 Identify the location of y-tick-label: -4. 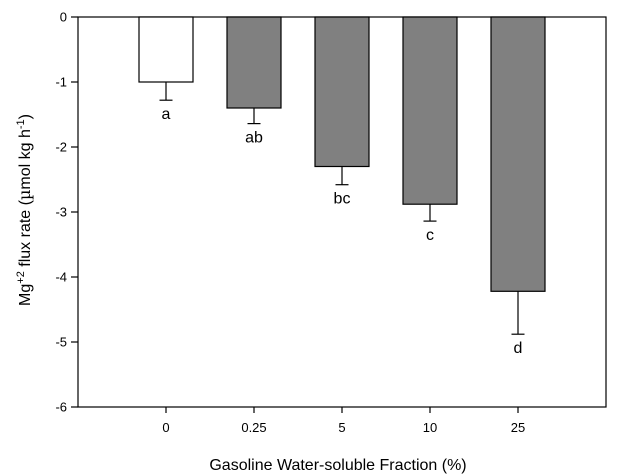
(61, 277).